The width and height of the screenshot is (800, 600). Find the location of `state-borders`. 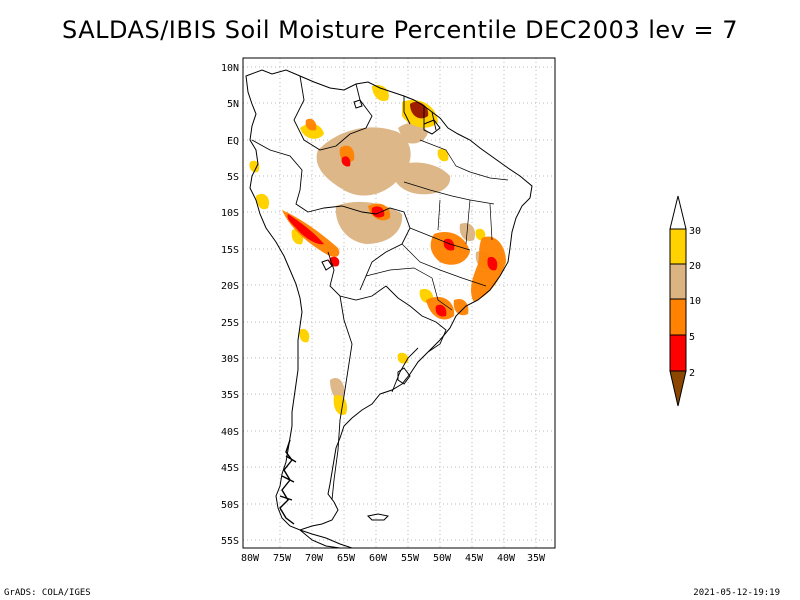

state-borders is located at coordinates (437, 225).